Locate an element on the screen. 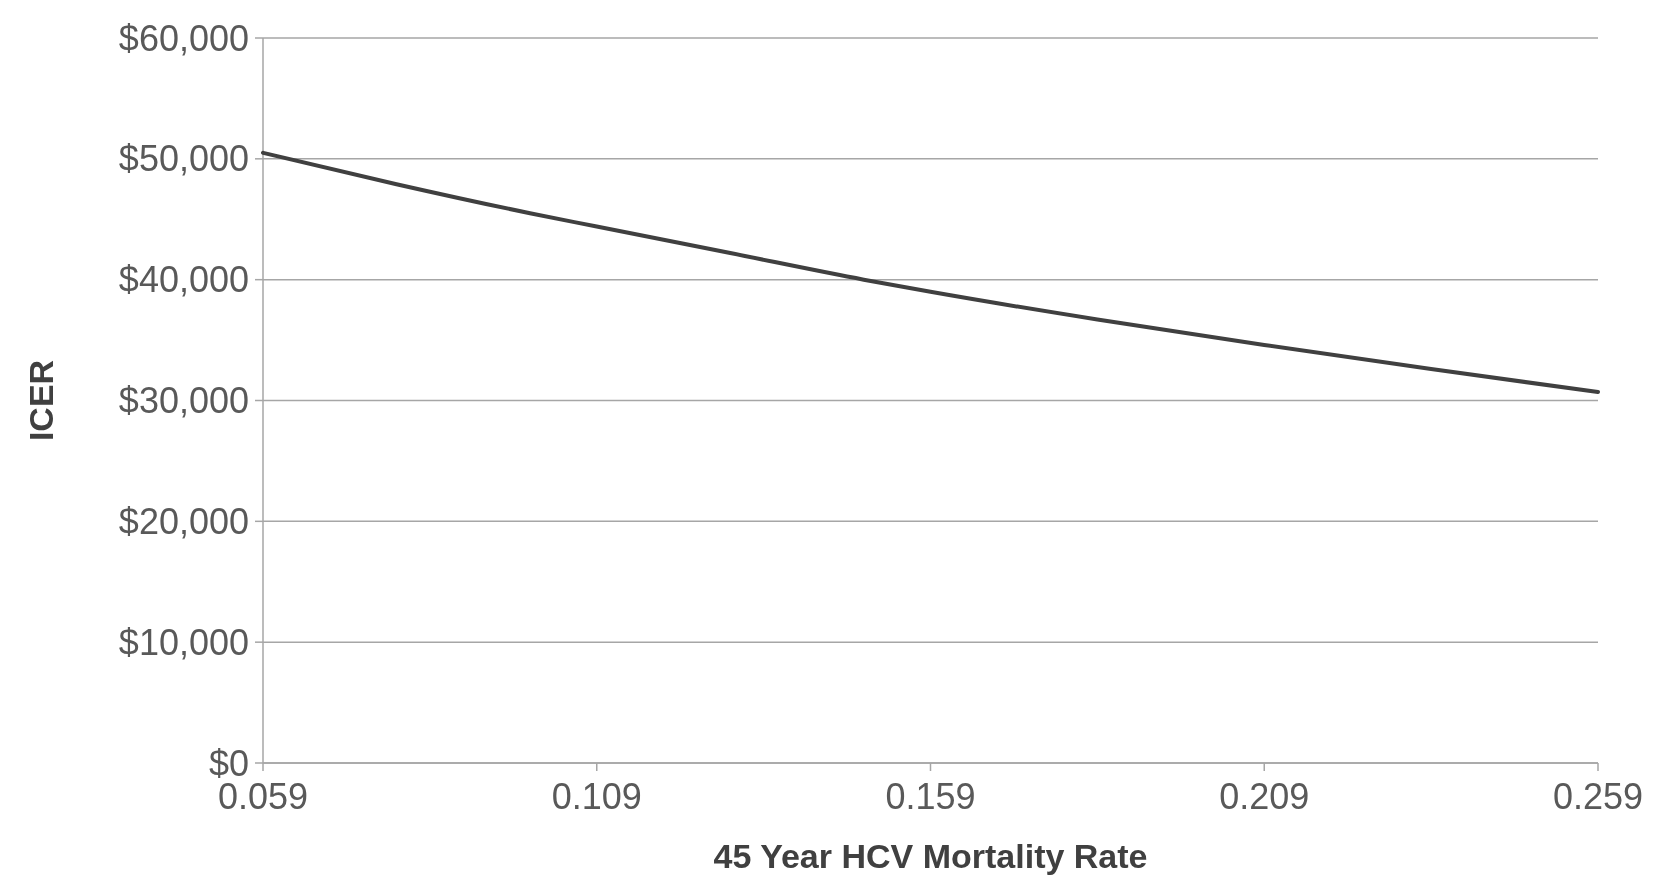 The height and width of the screenshot is (886, 1670). y-axis-title: ICER is located at coordinates (41, 400).